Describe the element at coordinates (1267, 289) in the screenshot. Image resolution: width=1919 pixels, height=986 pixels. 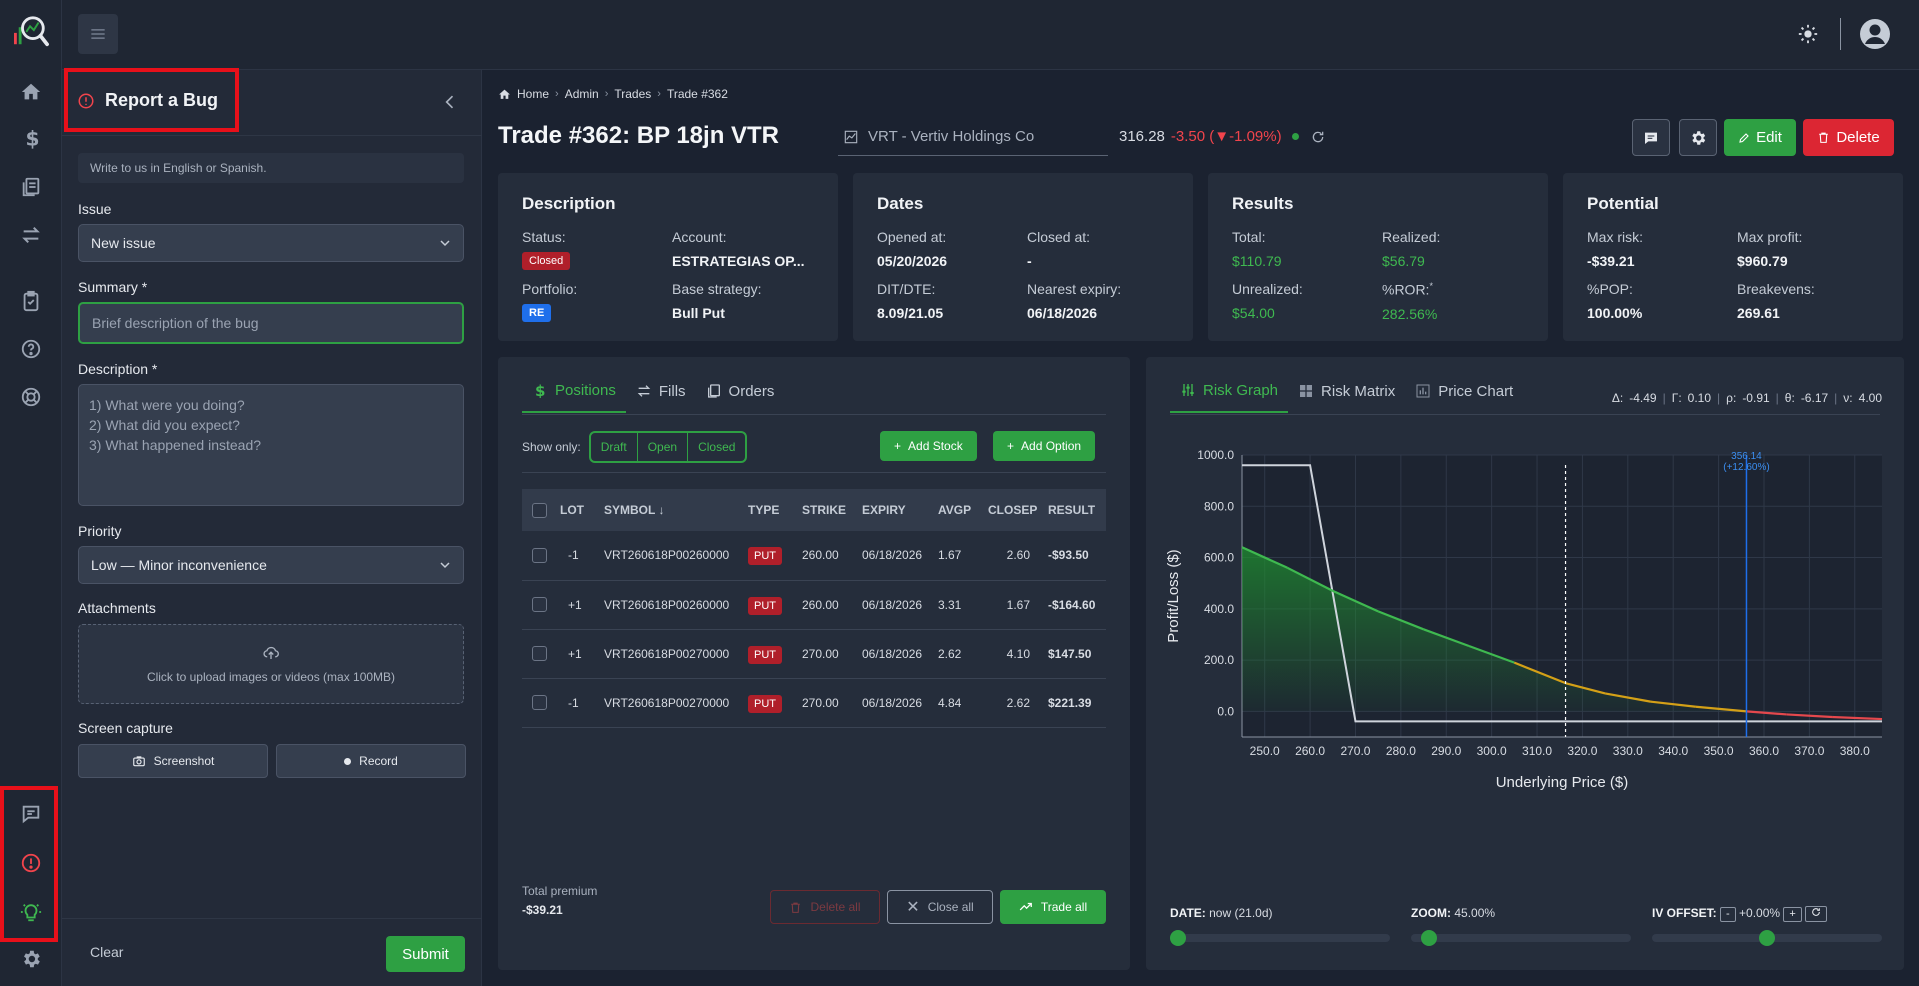
I see `unrealized-label: Unrealized:` at that location.